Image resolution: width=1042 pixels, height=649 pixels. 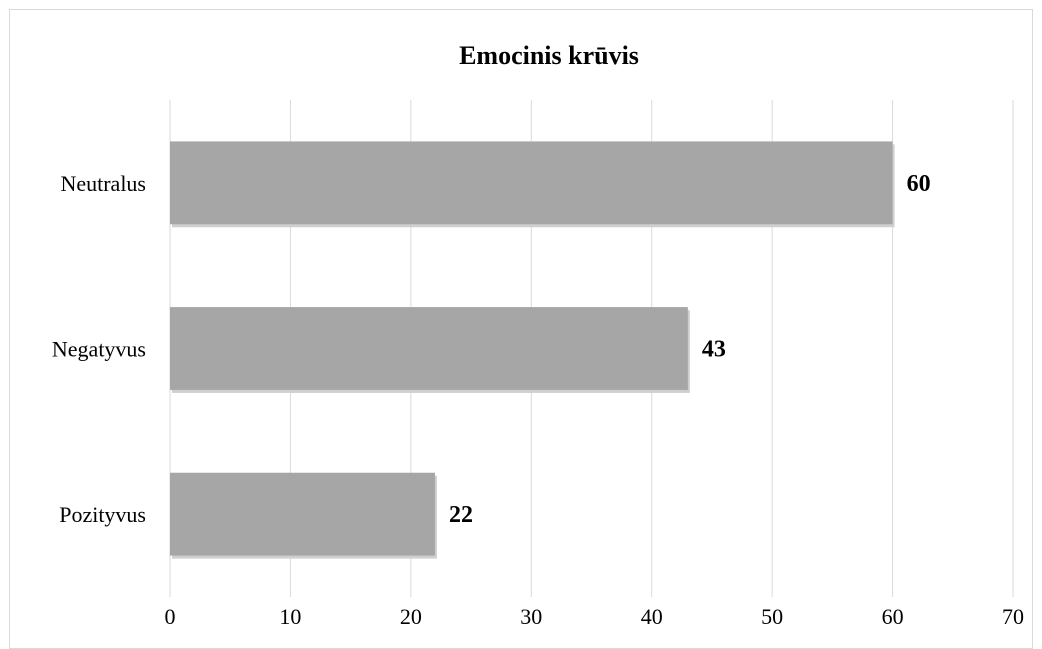 I want to click on data-label-pozityvus: 22, so click(x=461, y=515).